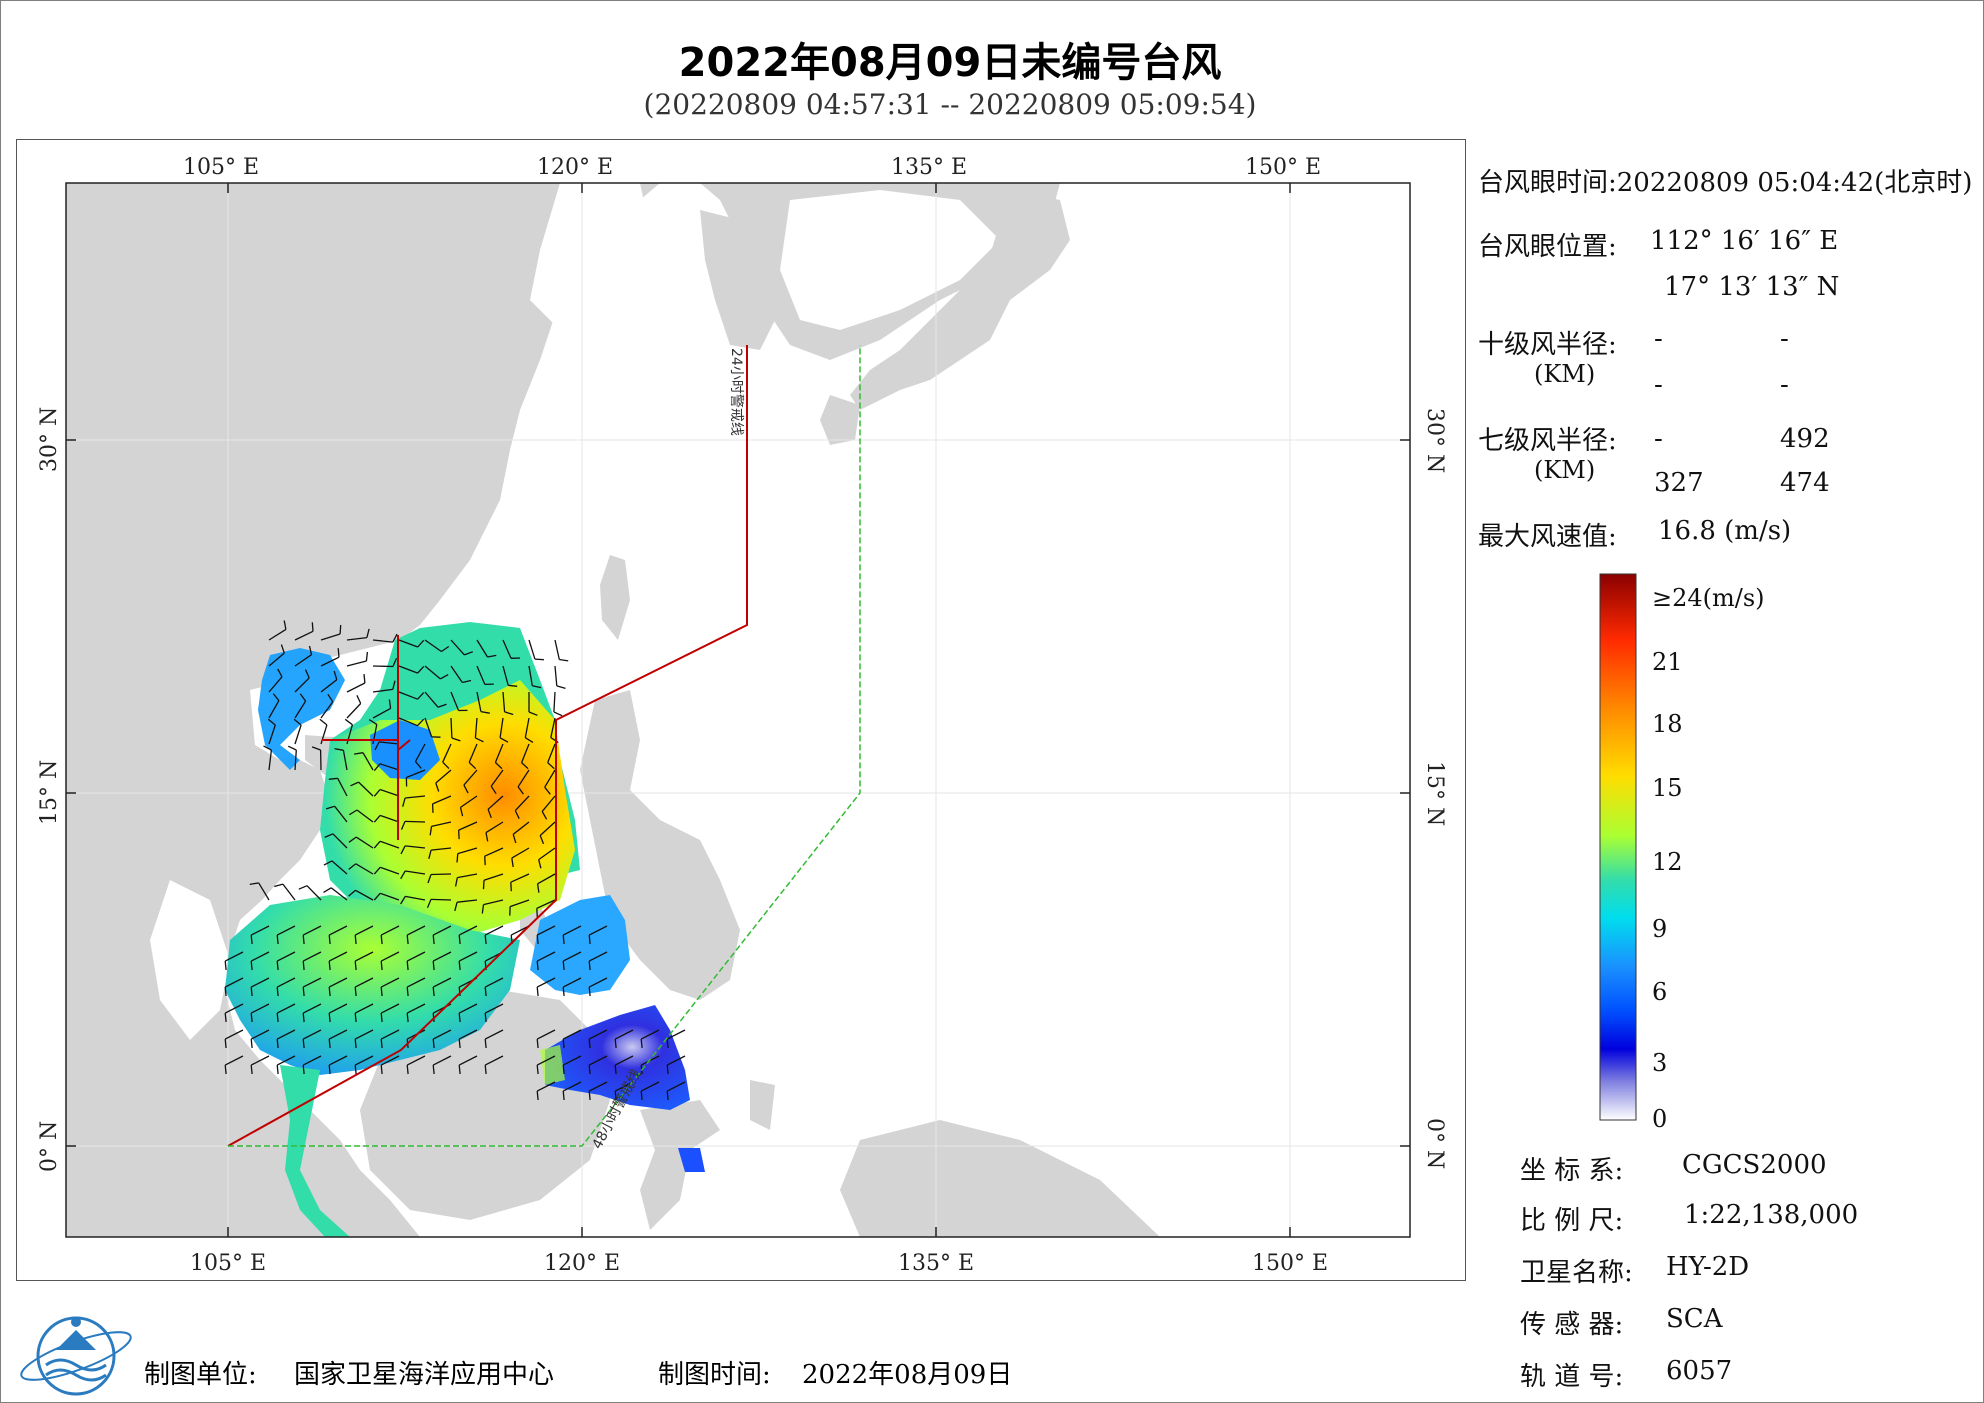 Image resolution: width=1984 pixels, height=1403 pixels. I want to click on colorbar-ramp, so click(1618, 847).